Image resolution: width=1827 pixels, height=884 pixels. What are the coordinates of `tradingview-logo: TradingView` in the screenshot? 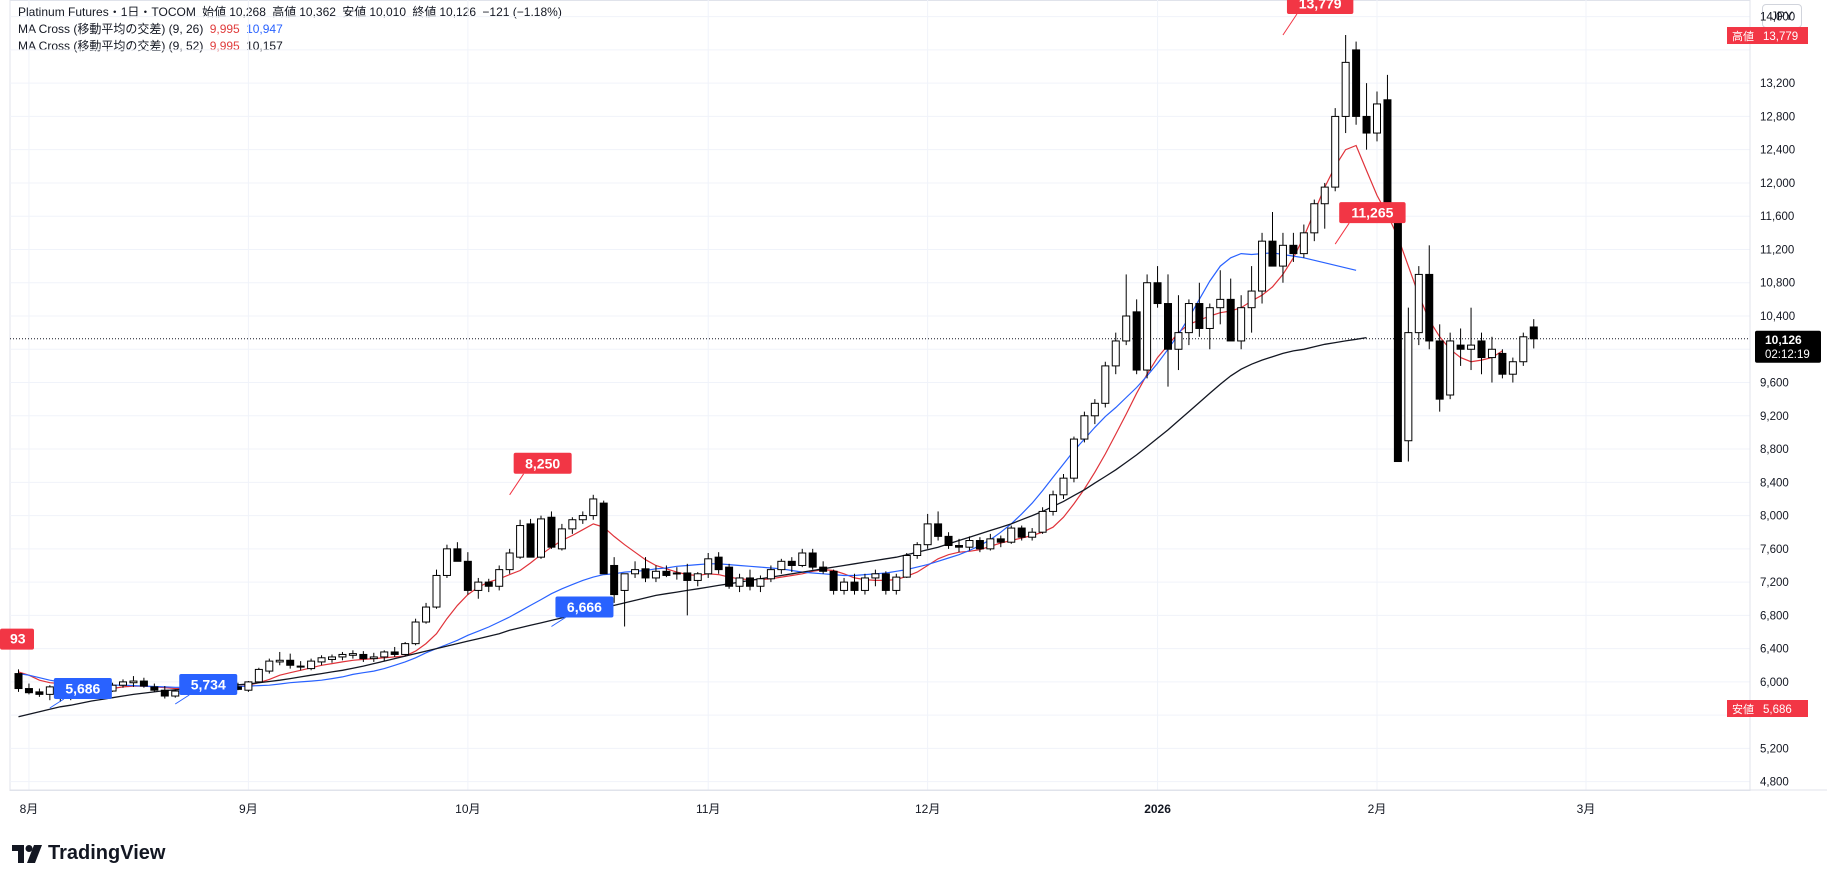 It's located at (88, 853).